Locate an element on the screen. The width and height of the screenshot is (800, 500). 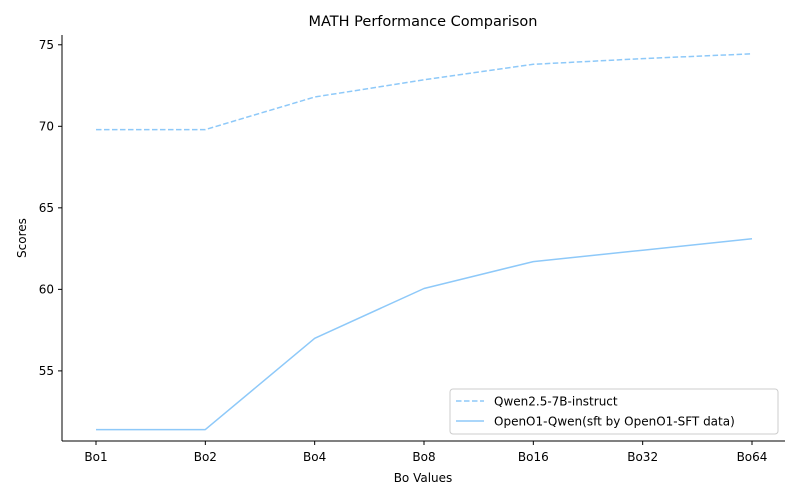
legend-box is located at coordinates (614, 411).